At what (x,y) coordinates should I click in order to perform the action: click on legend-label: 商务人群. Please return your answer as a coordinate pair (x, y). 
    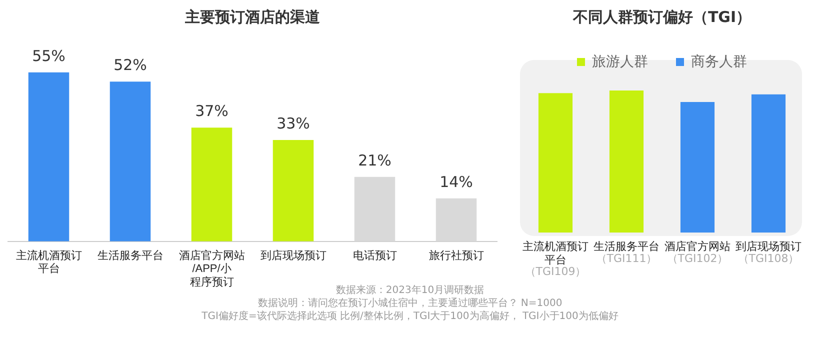
    Looking at the image, I should click on (719, 60).